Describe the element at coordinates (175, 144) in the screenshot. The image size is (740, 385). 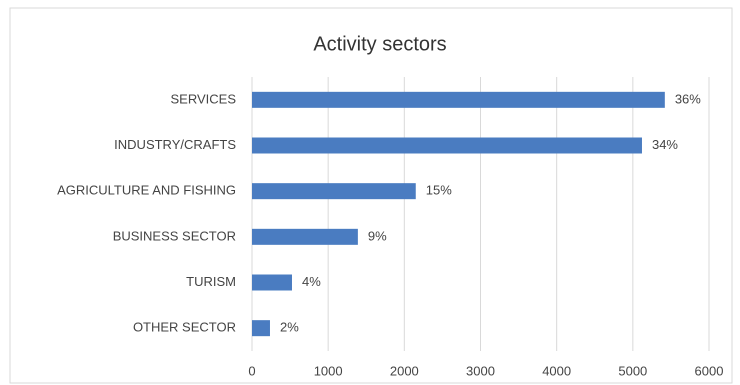
I see `y-tick-label: INDUSTRY/CRAFTS` at that location.